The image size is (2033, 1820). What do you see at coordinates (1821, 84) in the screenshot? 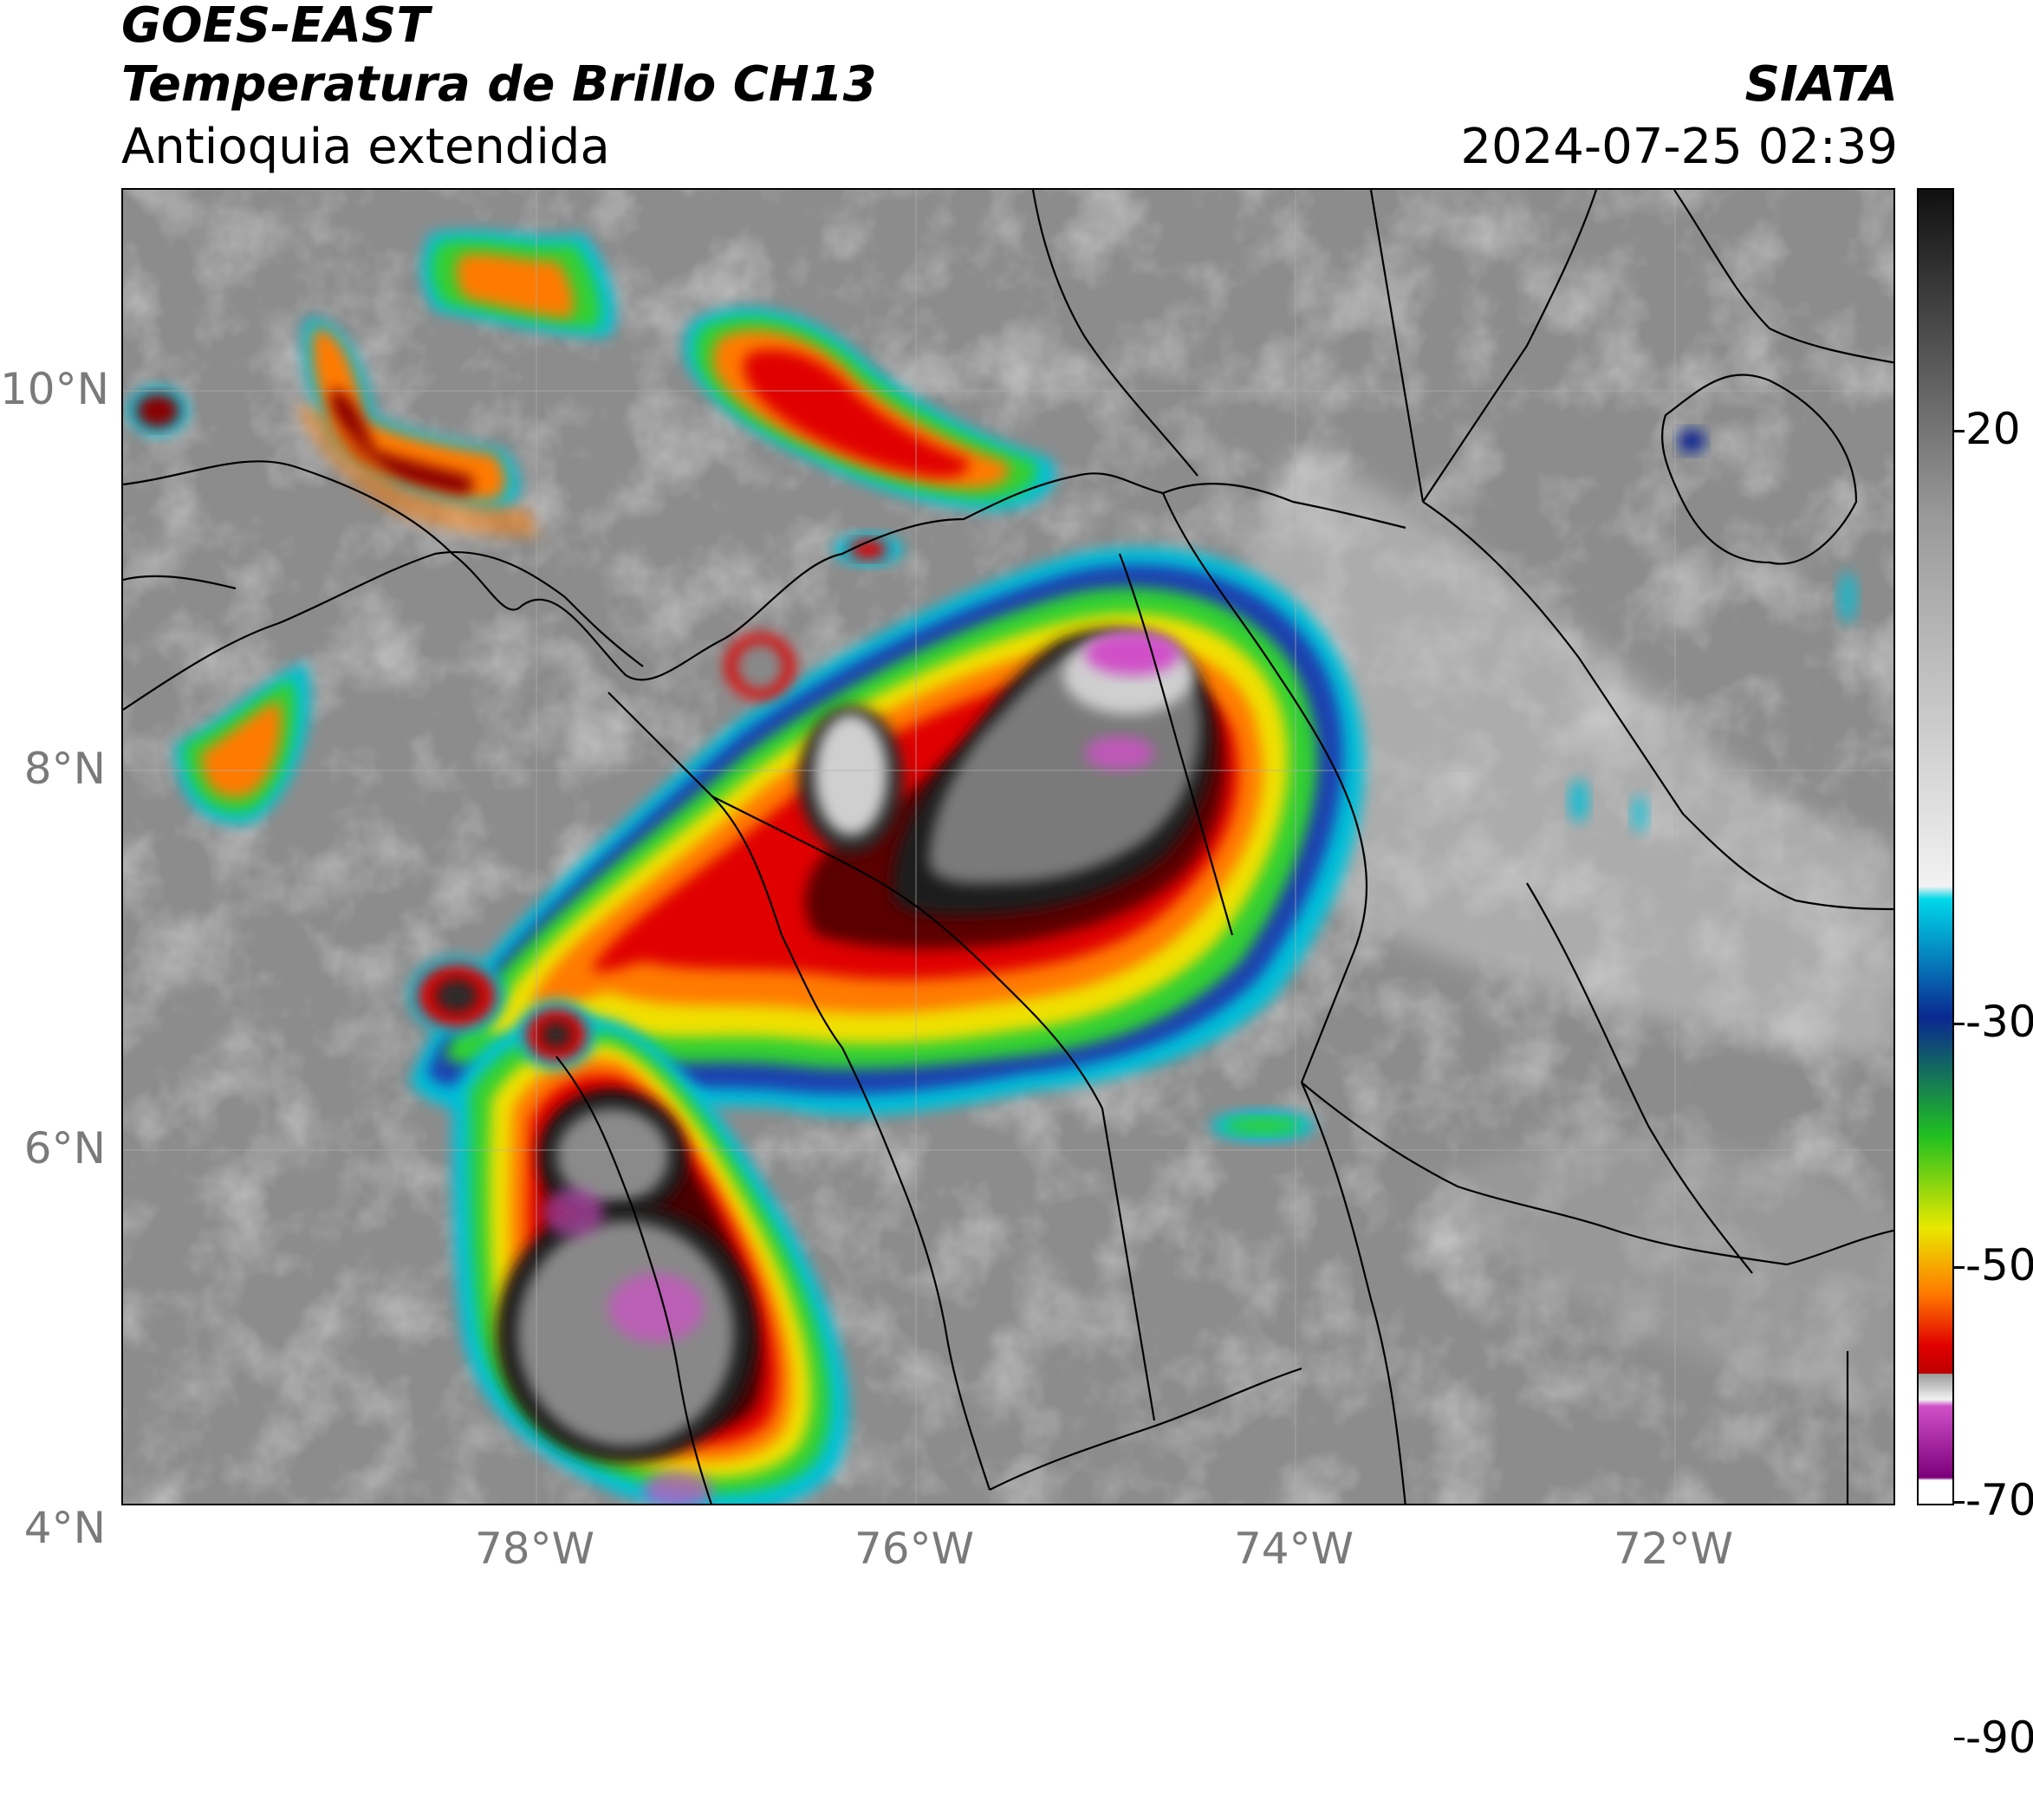
I see `agency-label: SIATA` at bounding box center [1821, 84].